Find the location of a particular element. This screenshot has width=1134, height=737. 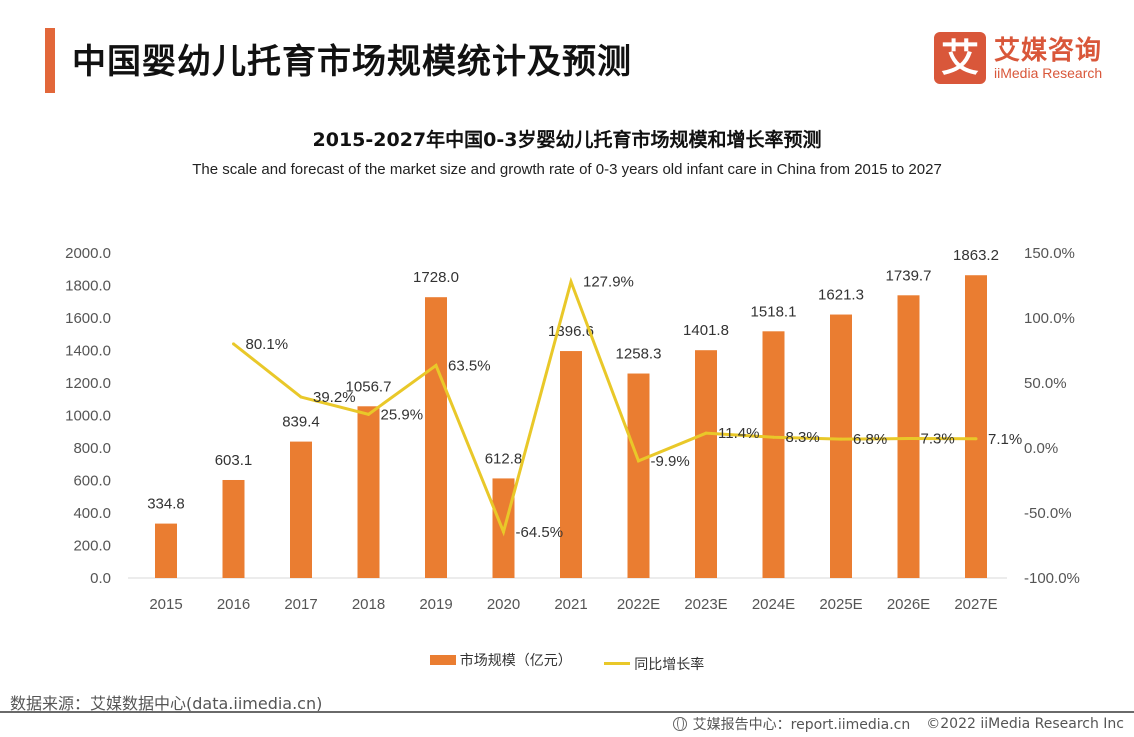

line-value-label: 6.8% is located at coordinates (870, 439).